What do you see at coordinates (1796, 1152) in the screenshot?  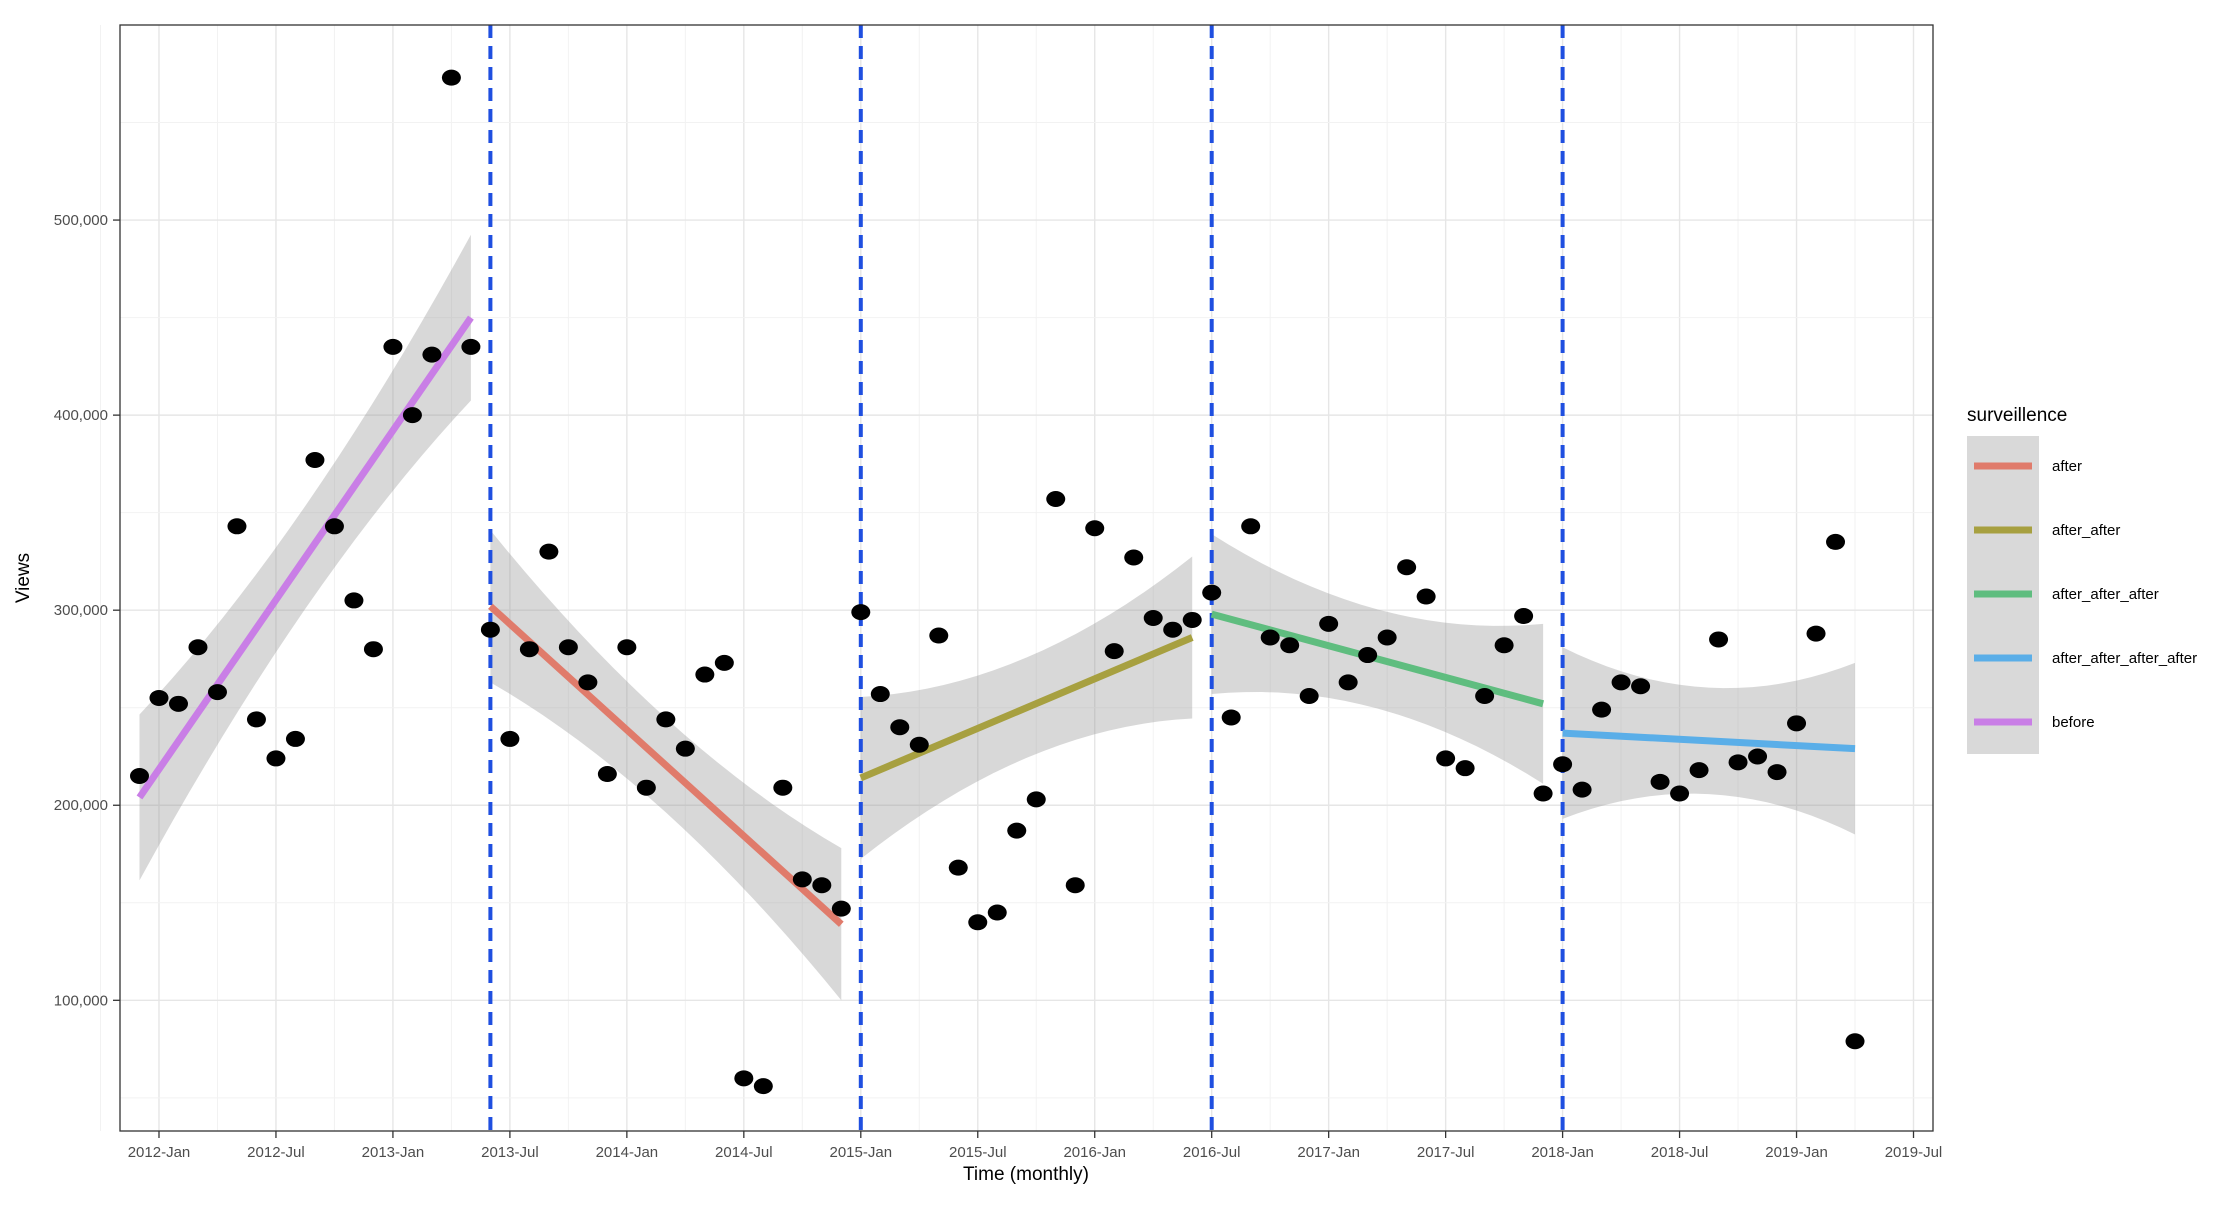 I see `x-tick-label: 2019-Jan` at bounding box center [1796, 1152].